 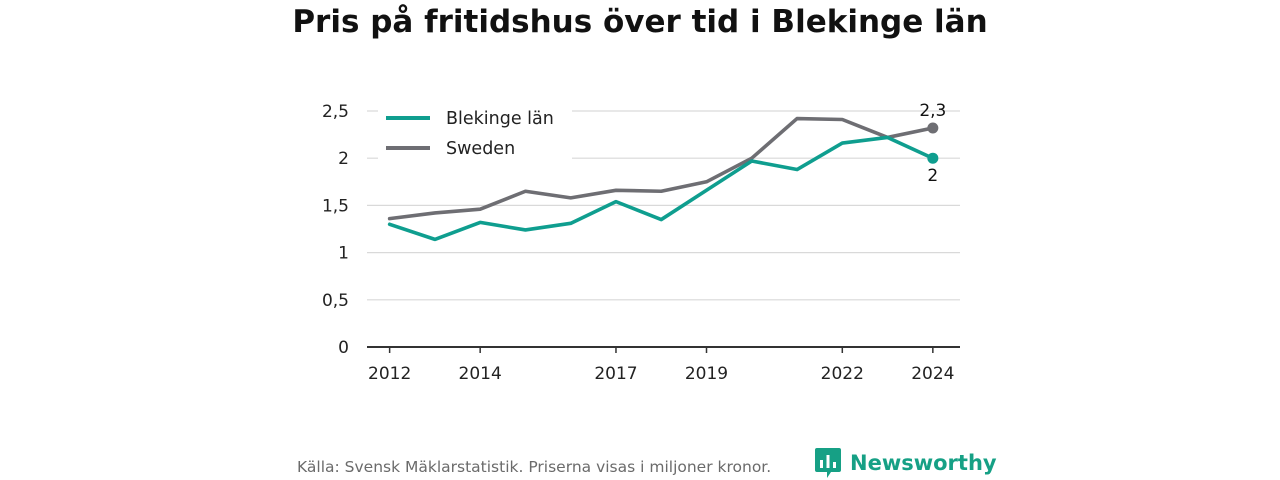 I want to click on y-tick-label: 2, so click(x=343, y=159).